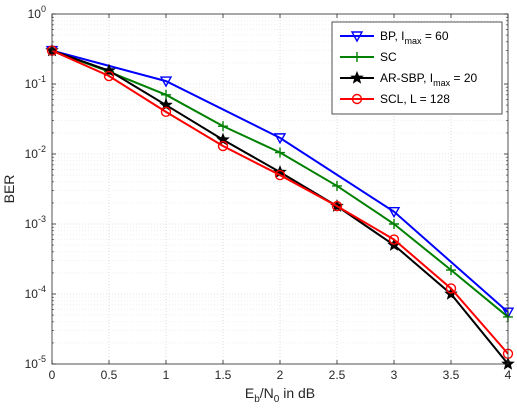  What do you see at coordinates (166, 375) in the screenshot?
I see `x-tick-label: 1` at bounding box center [166, 375].